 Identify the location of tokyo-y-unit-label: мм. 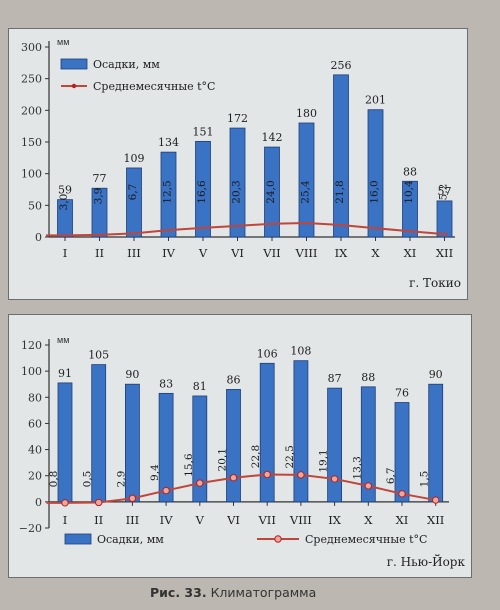
(63, 42).